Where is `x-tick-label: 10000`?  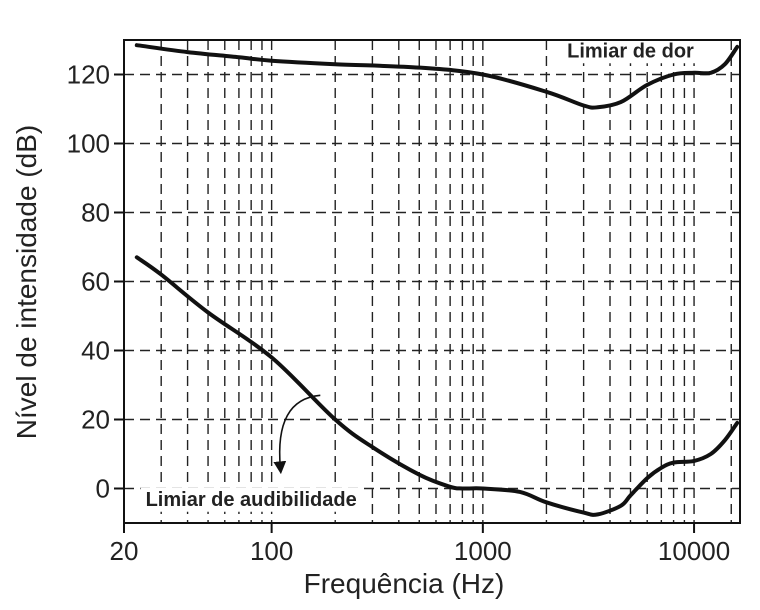 x-tick-label: 10000 is located at coordinates (694, 551).